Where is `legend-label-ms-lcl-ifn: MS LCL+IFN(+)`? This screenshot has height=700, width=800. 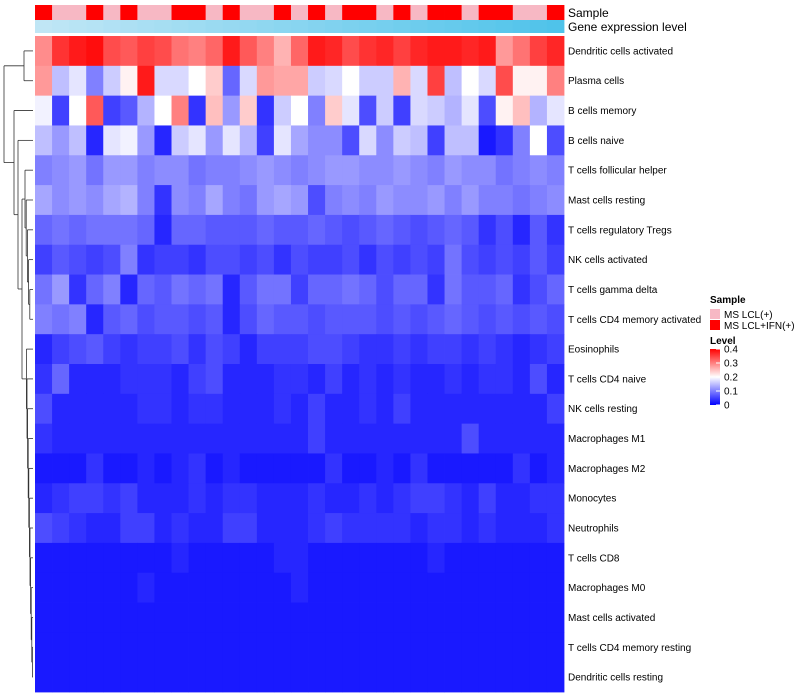
legend-label-ms-lcl-ifn: MS LCL+IFN(+) is located at coordinates (759, 326).